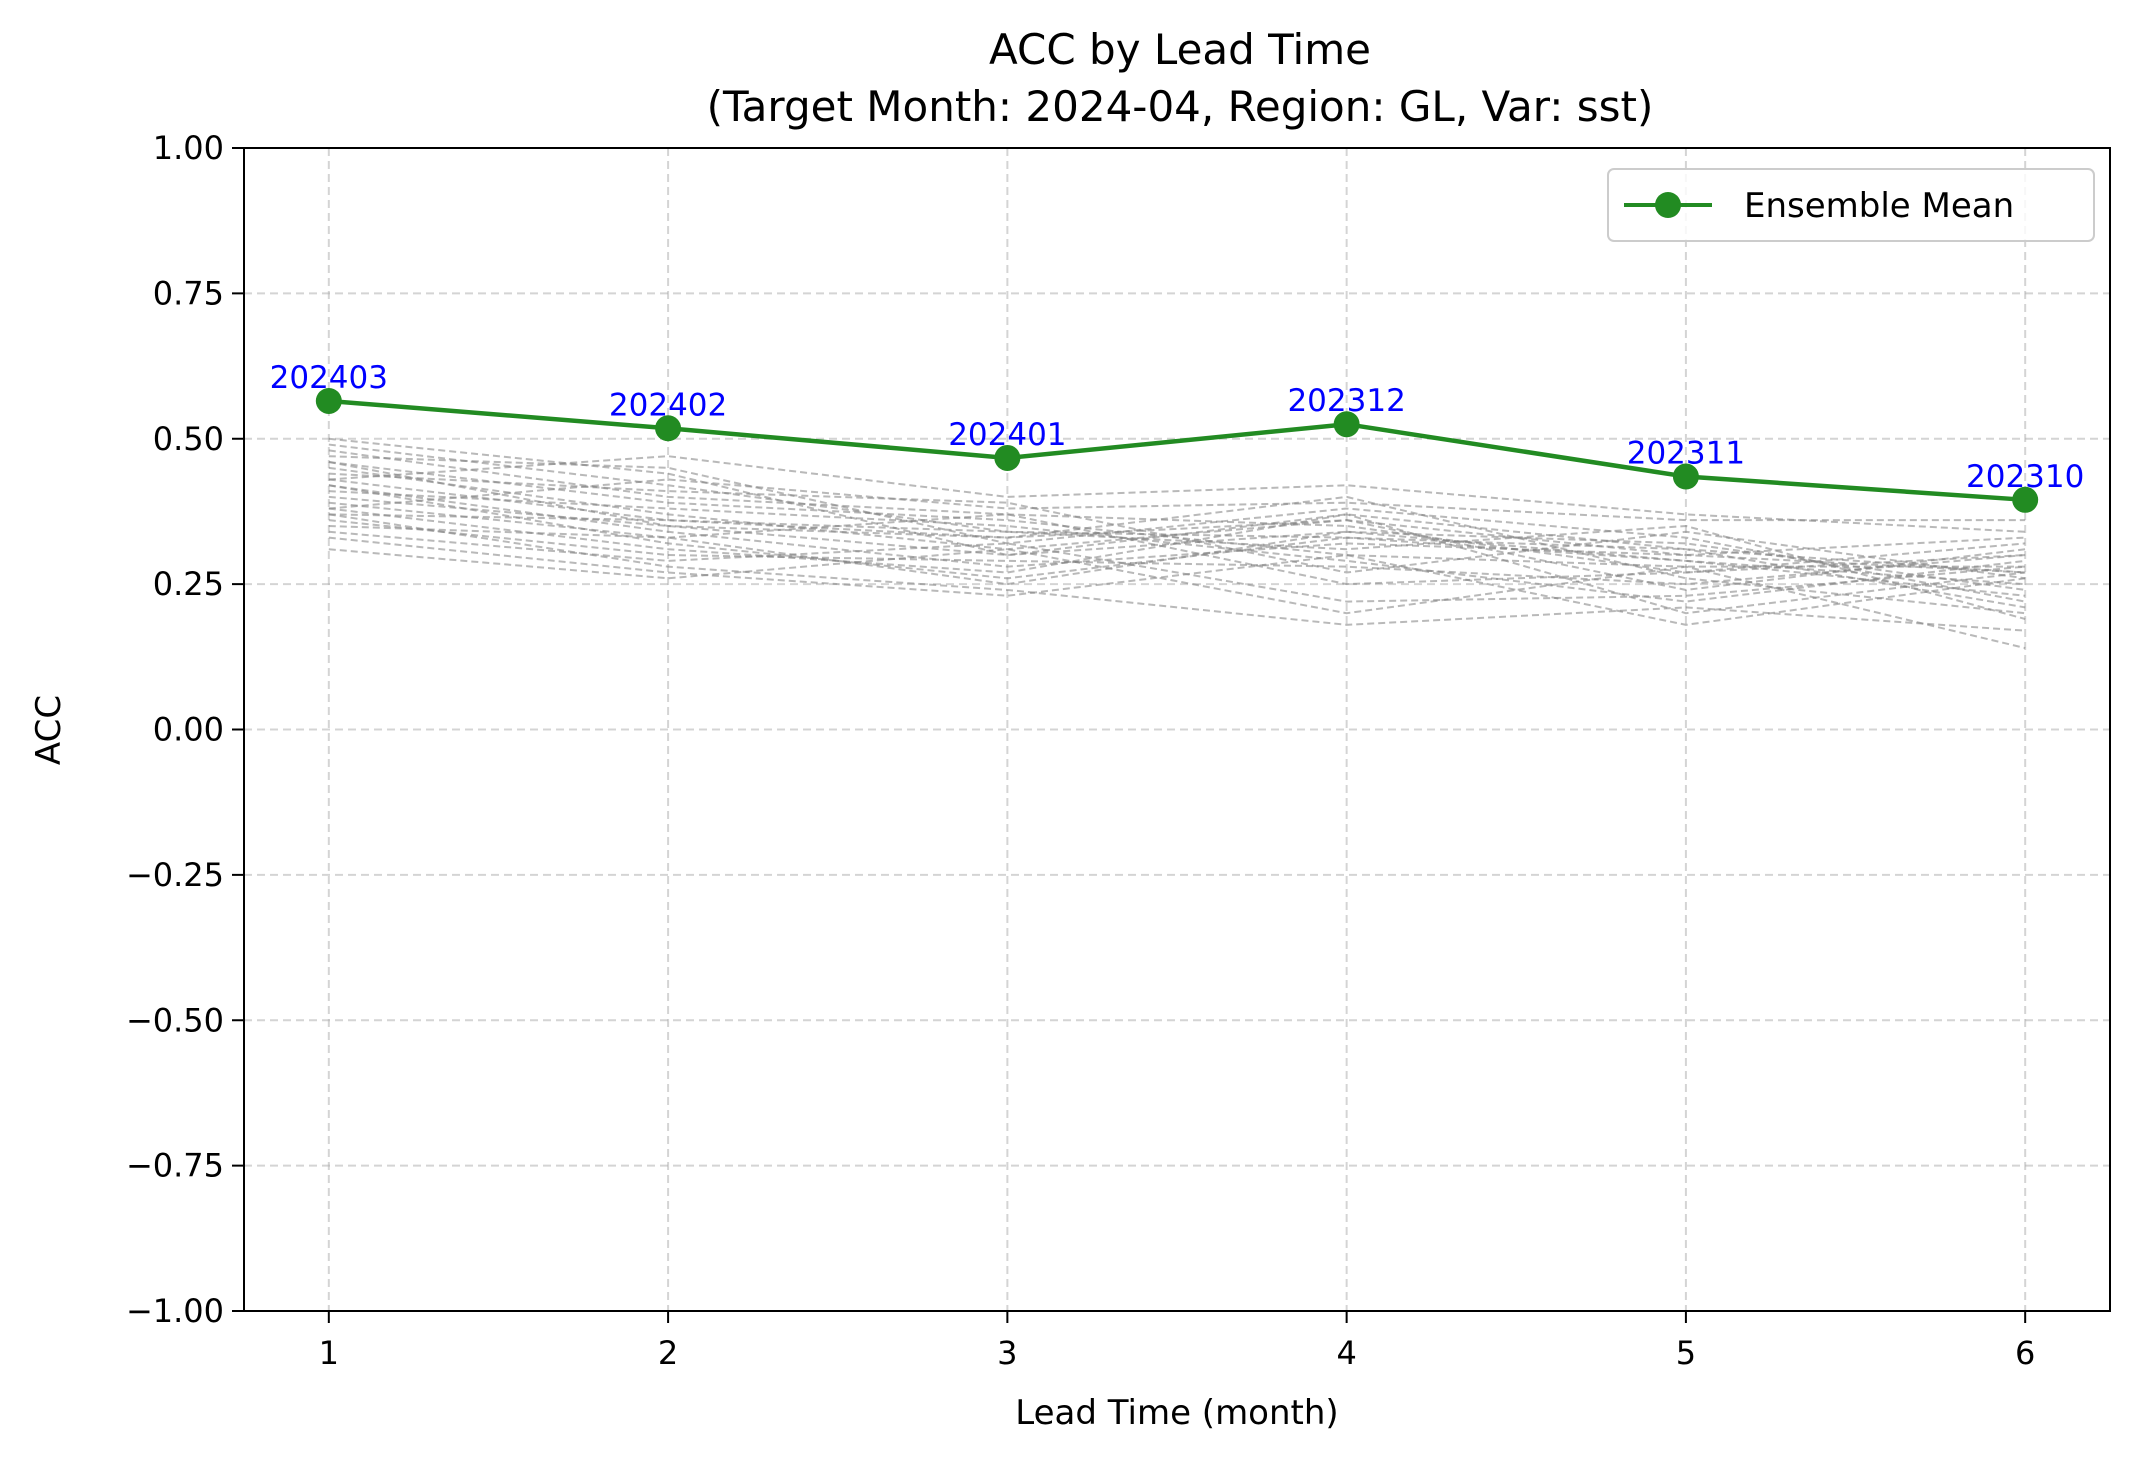  What do you see at coordinates (188, 293) in the screenshot?
I see `y-tick-label: 0.75` at bounding box center [188, 293].